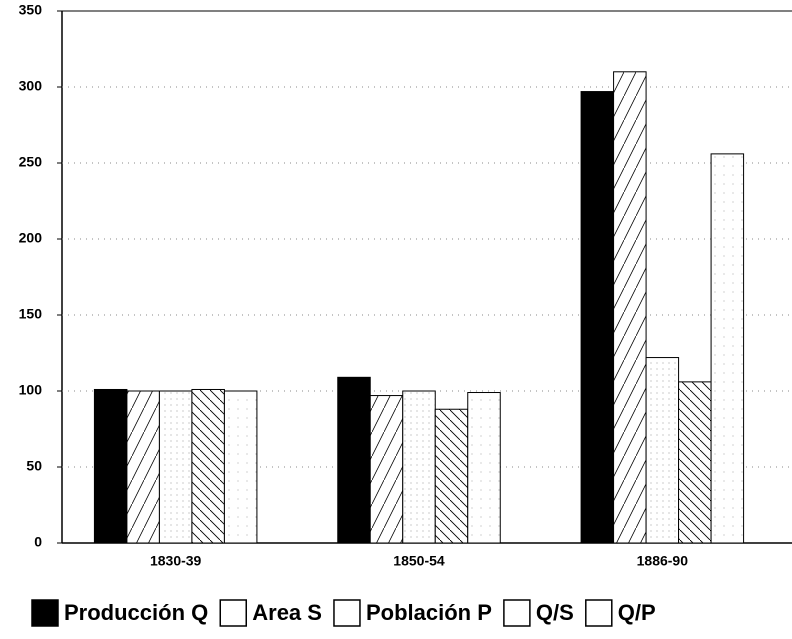 Image resolution: width=792 pixels, height=639 pixels. I want to click on legend-label: Población P, so click(429, 612).